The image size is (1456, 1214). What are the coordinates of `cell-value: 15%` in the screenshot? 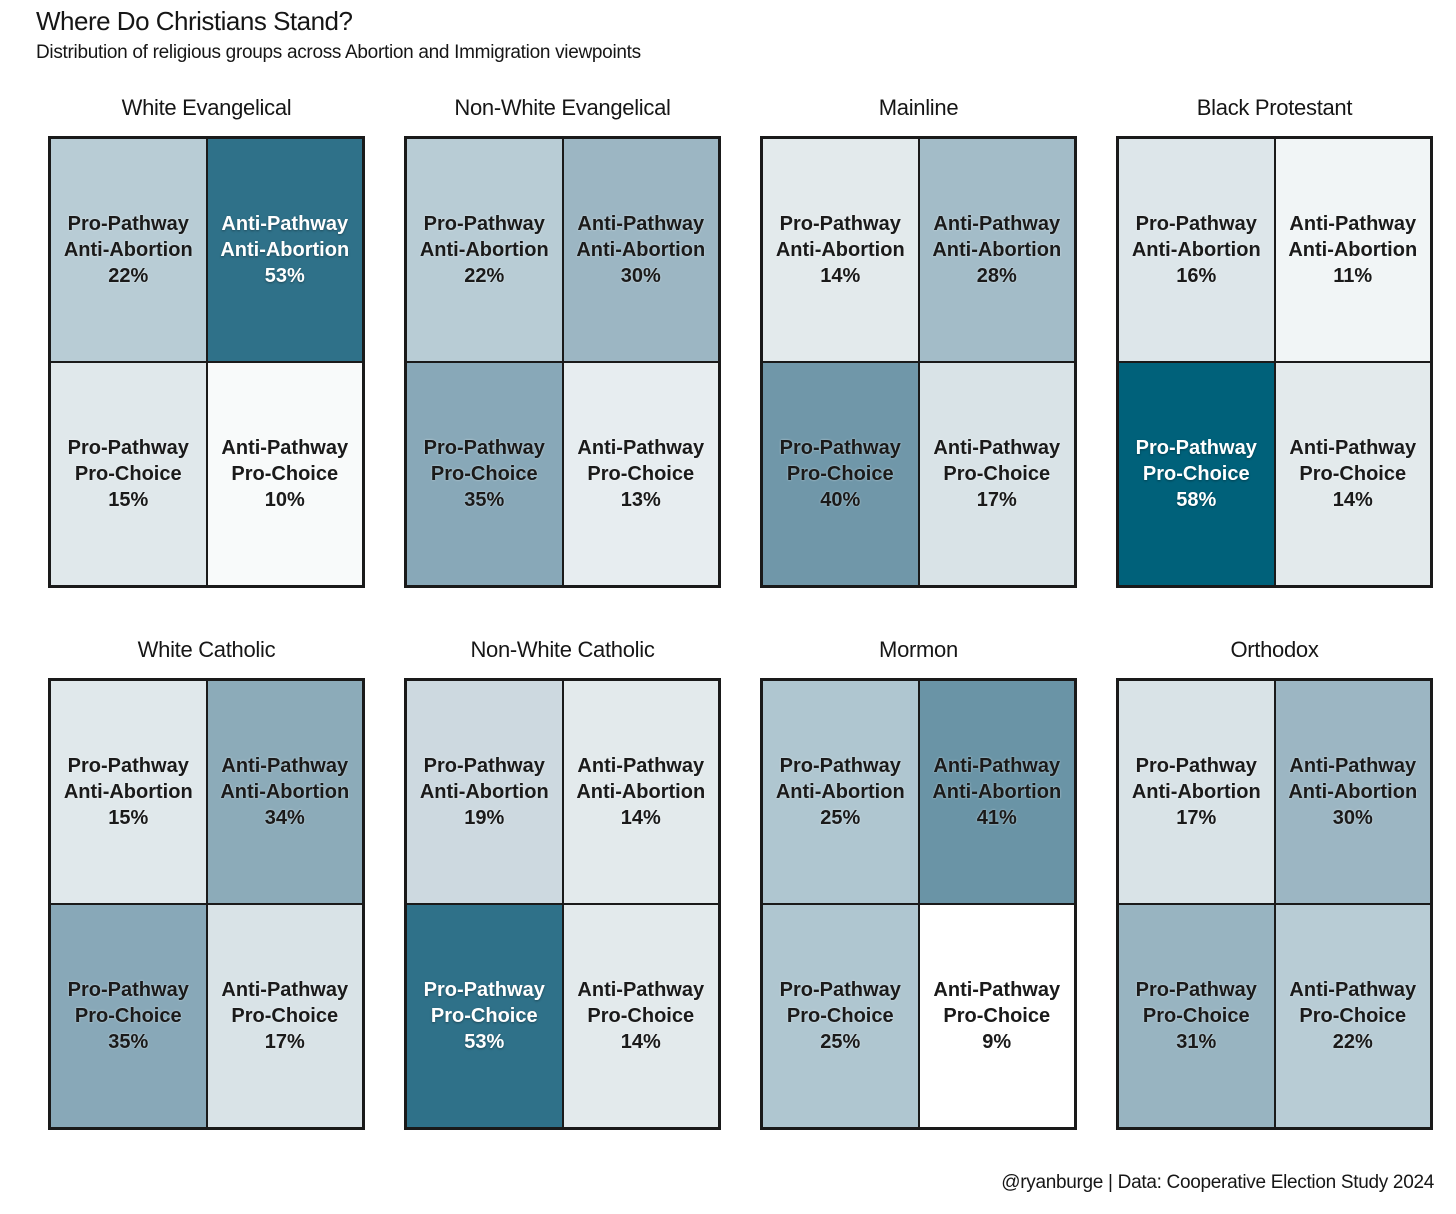 It's located at (128, 818).